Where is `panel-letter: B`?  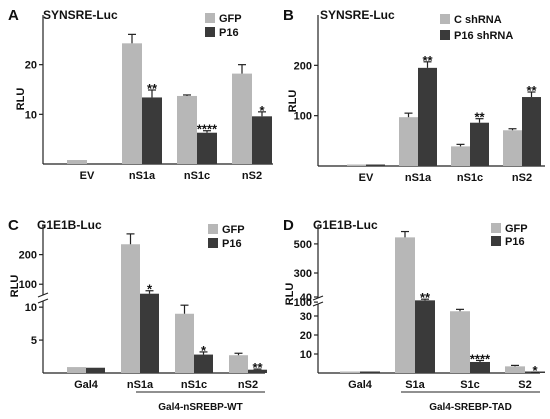 panel-letter: B is located at coordinates (288, 15).